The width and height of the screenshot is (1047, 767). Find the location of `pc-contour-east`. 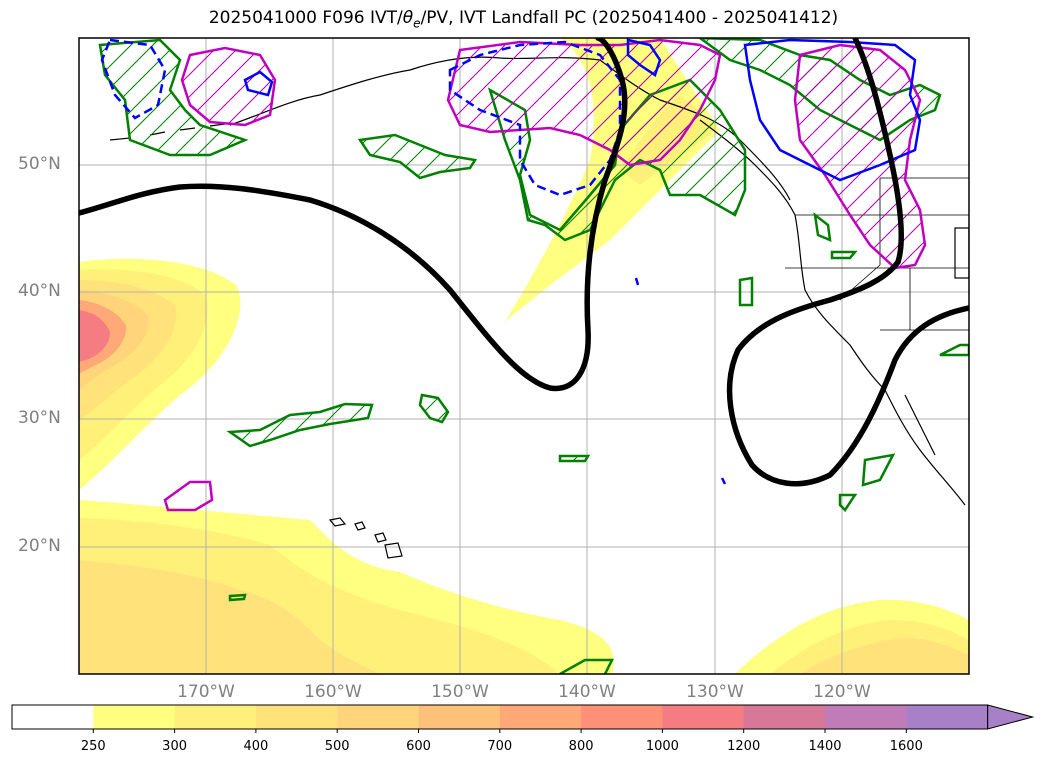

pc-contour-east is located at coordinates (847, 262).